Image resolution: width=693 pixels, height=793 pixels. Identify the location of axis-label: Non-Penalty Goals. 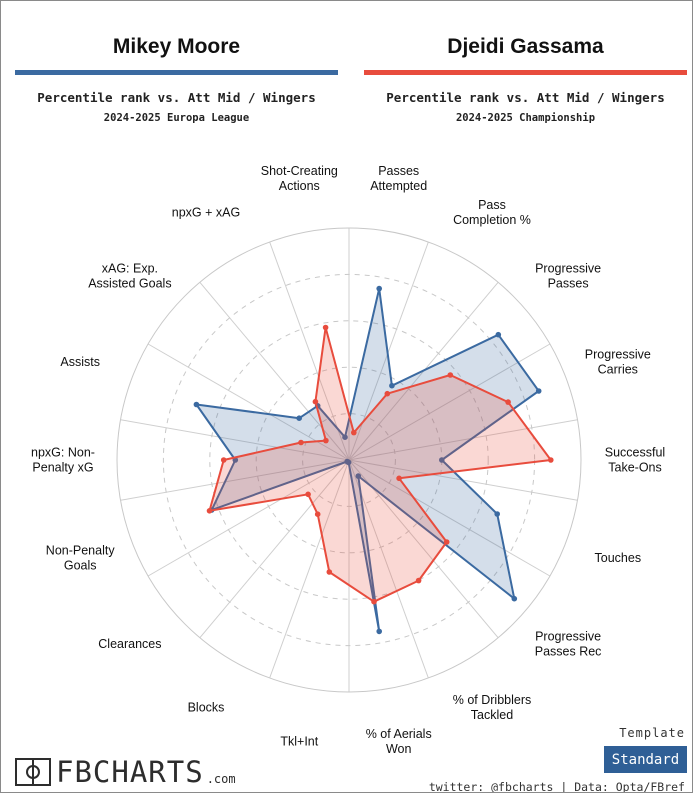
(81, 557).